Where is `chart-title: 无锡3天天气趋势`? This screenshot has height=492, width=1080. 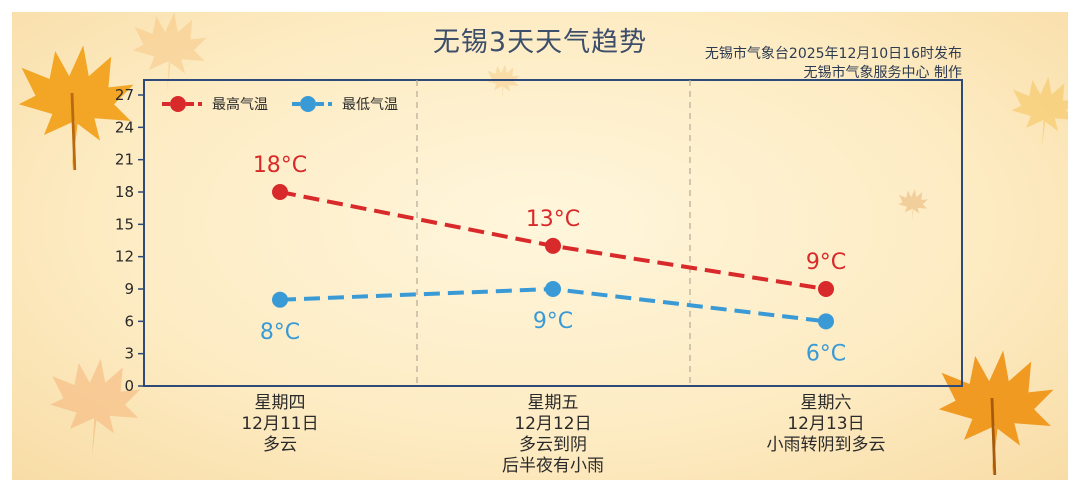
chart-title: 无锡3天天气趋势 is located at coordinates (540, 42).